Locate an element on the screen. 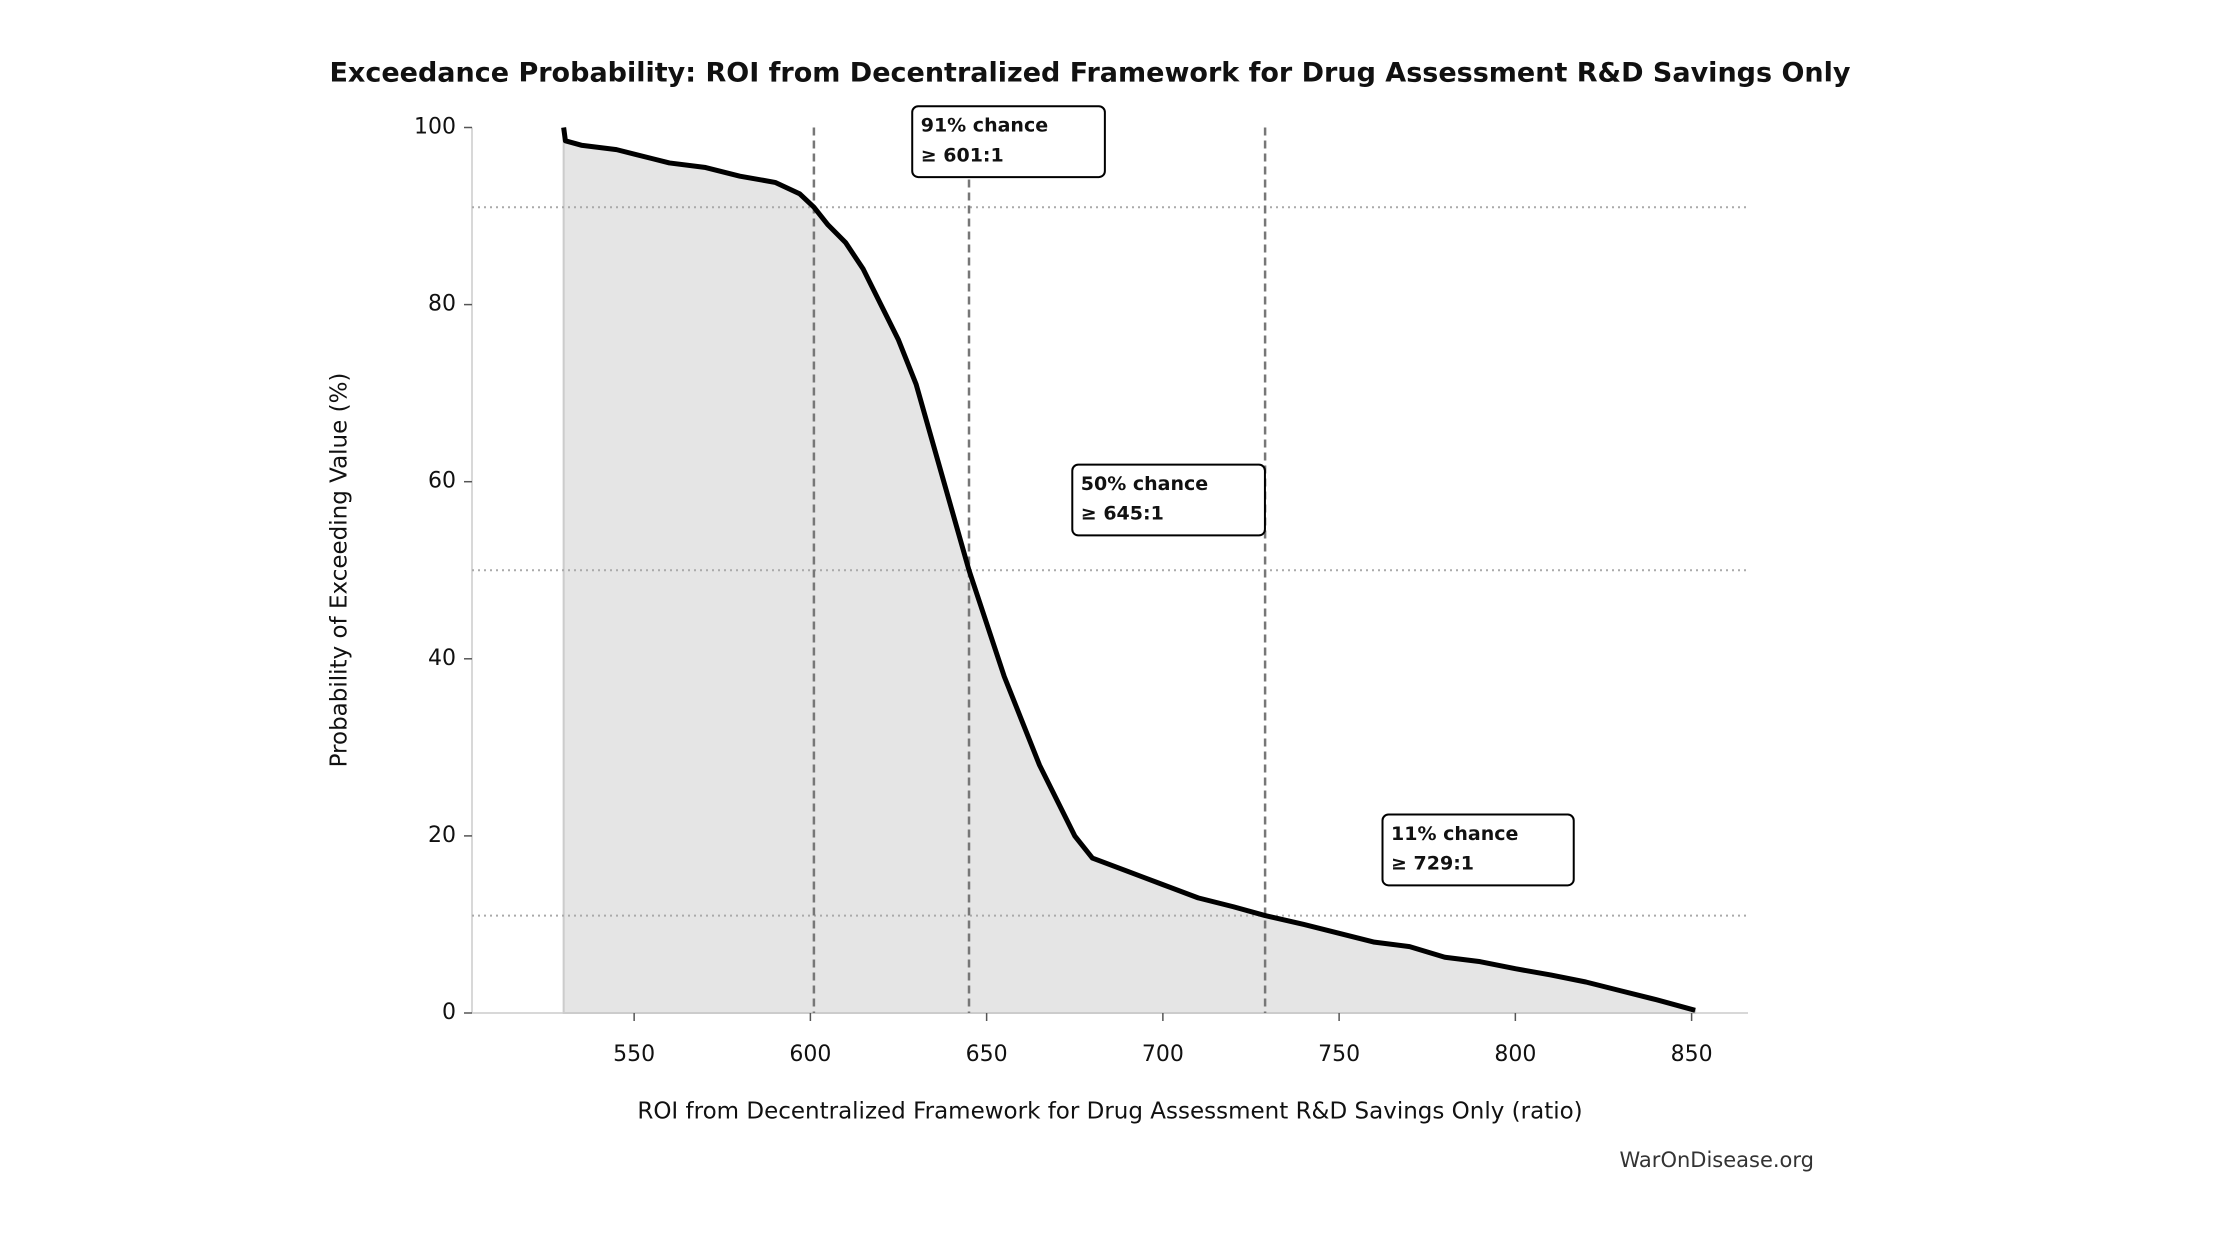 This screenshot has width=2221, height=1234. watermark: WarOnDisease.org is located at coordinates (1717, 1160).